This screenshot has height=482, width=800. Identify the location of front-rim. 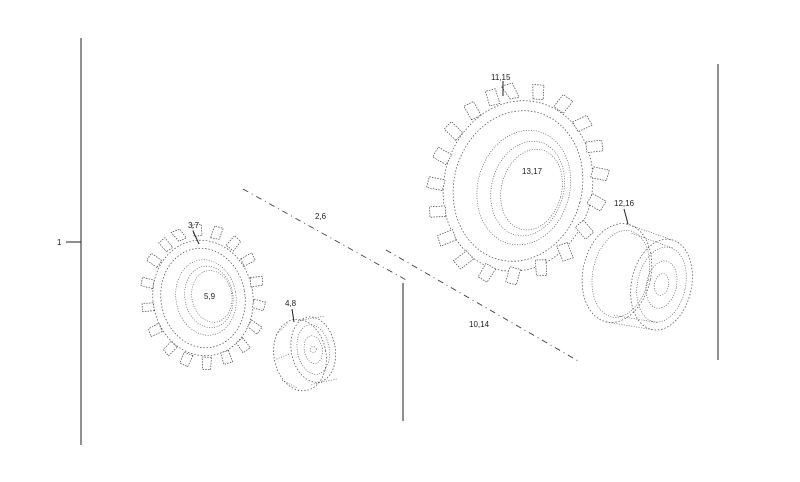
(305, 354).